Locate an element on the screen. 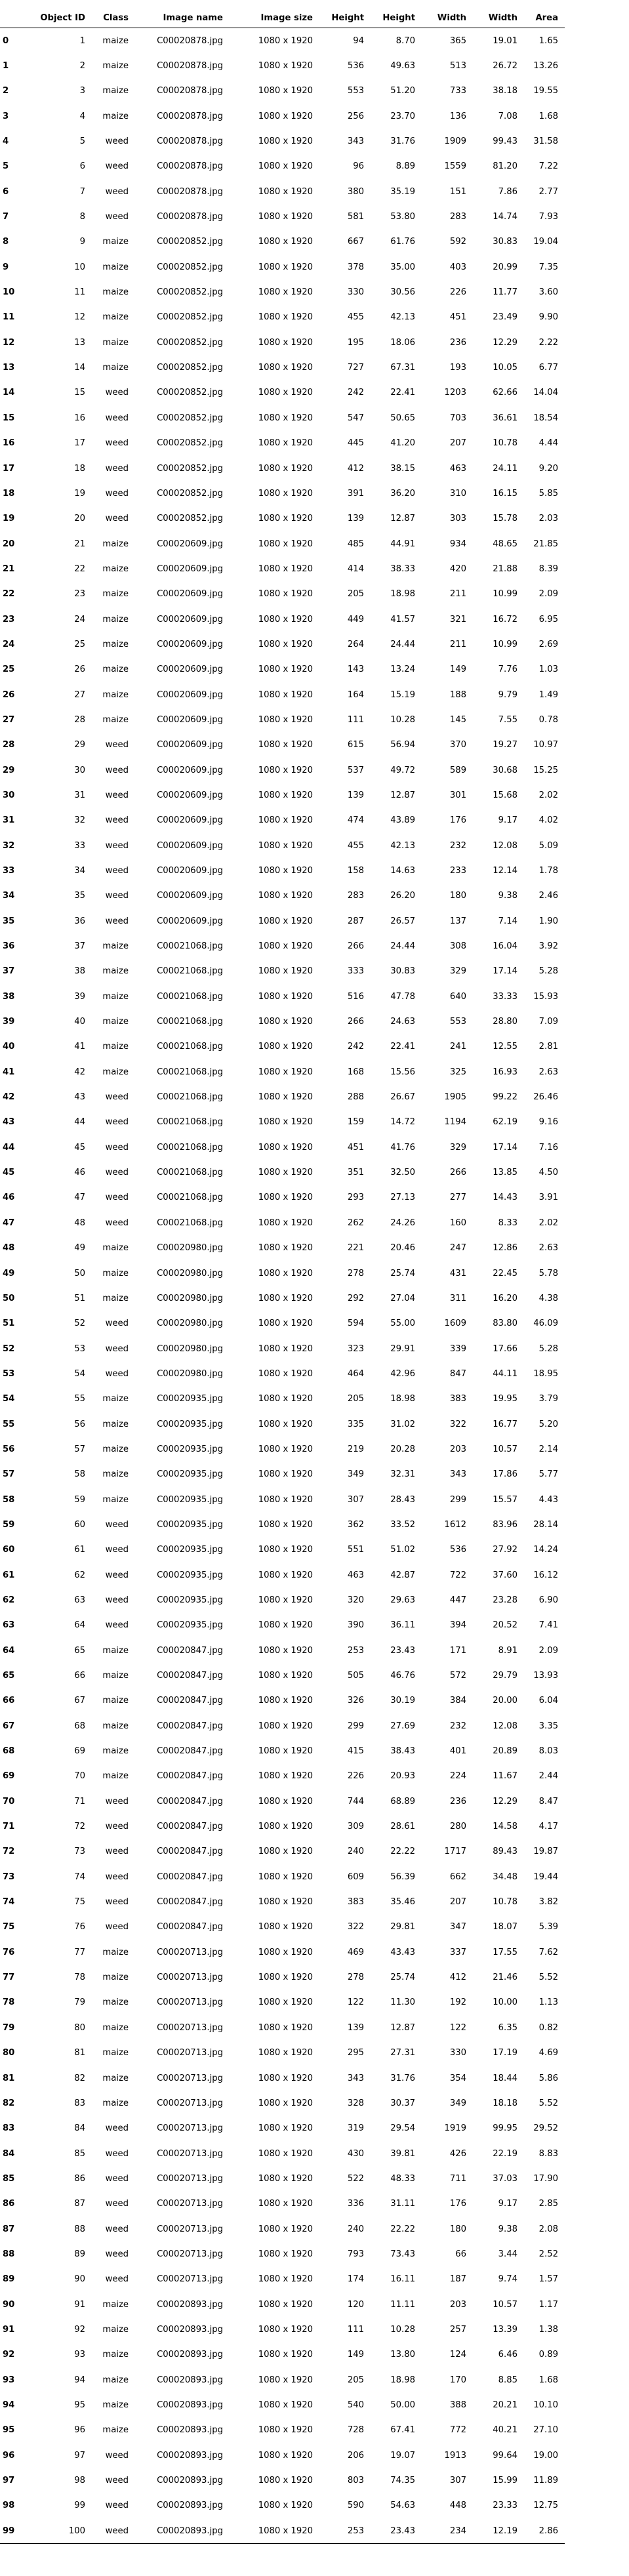 This screenshot has height=2576, width=629. width-pct-cell: 37.60 is located at coordinates (505, 1575).